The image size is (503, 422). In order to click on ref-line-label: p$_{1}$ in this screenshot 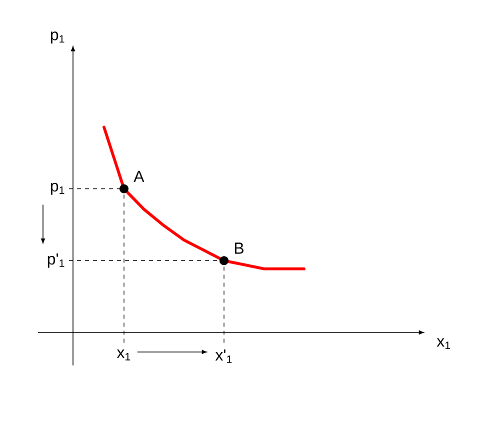, I will do `click(57, 189)`.